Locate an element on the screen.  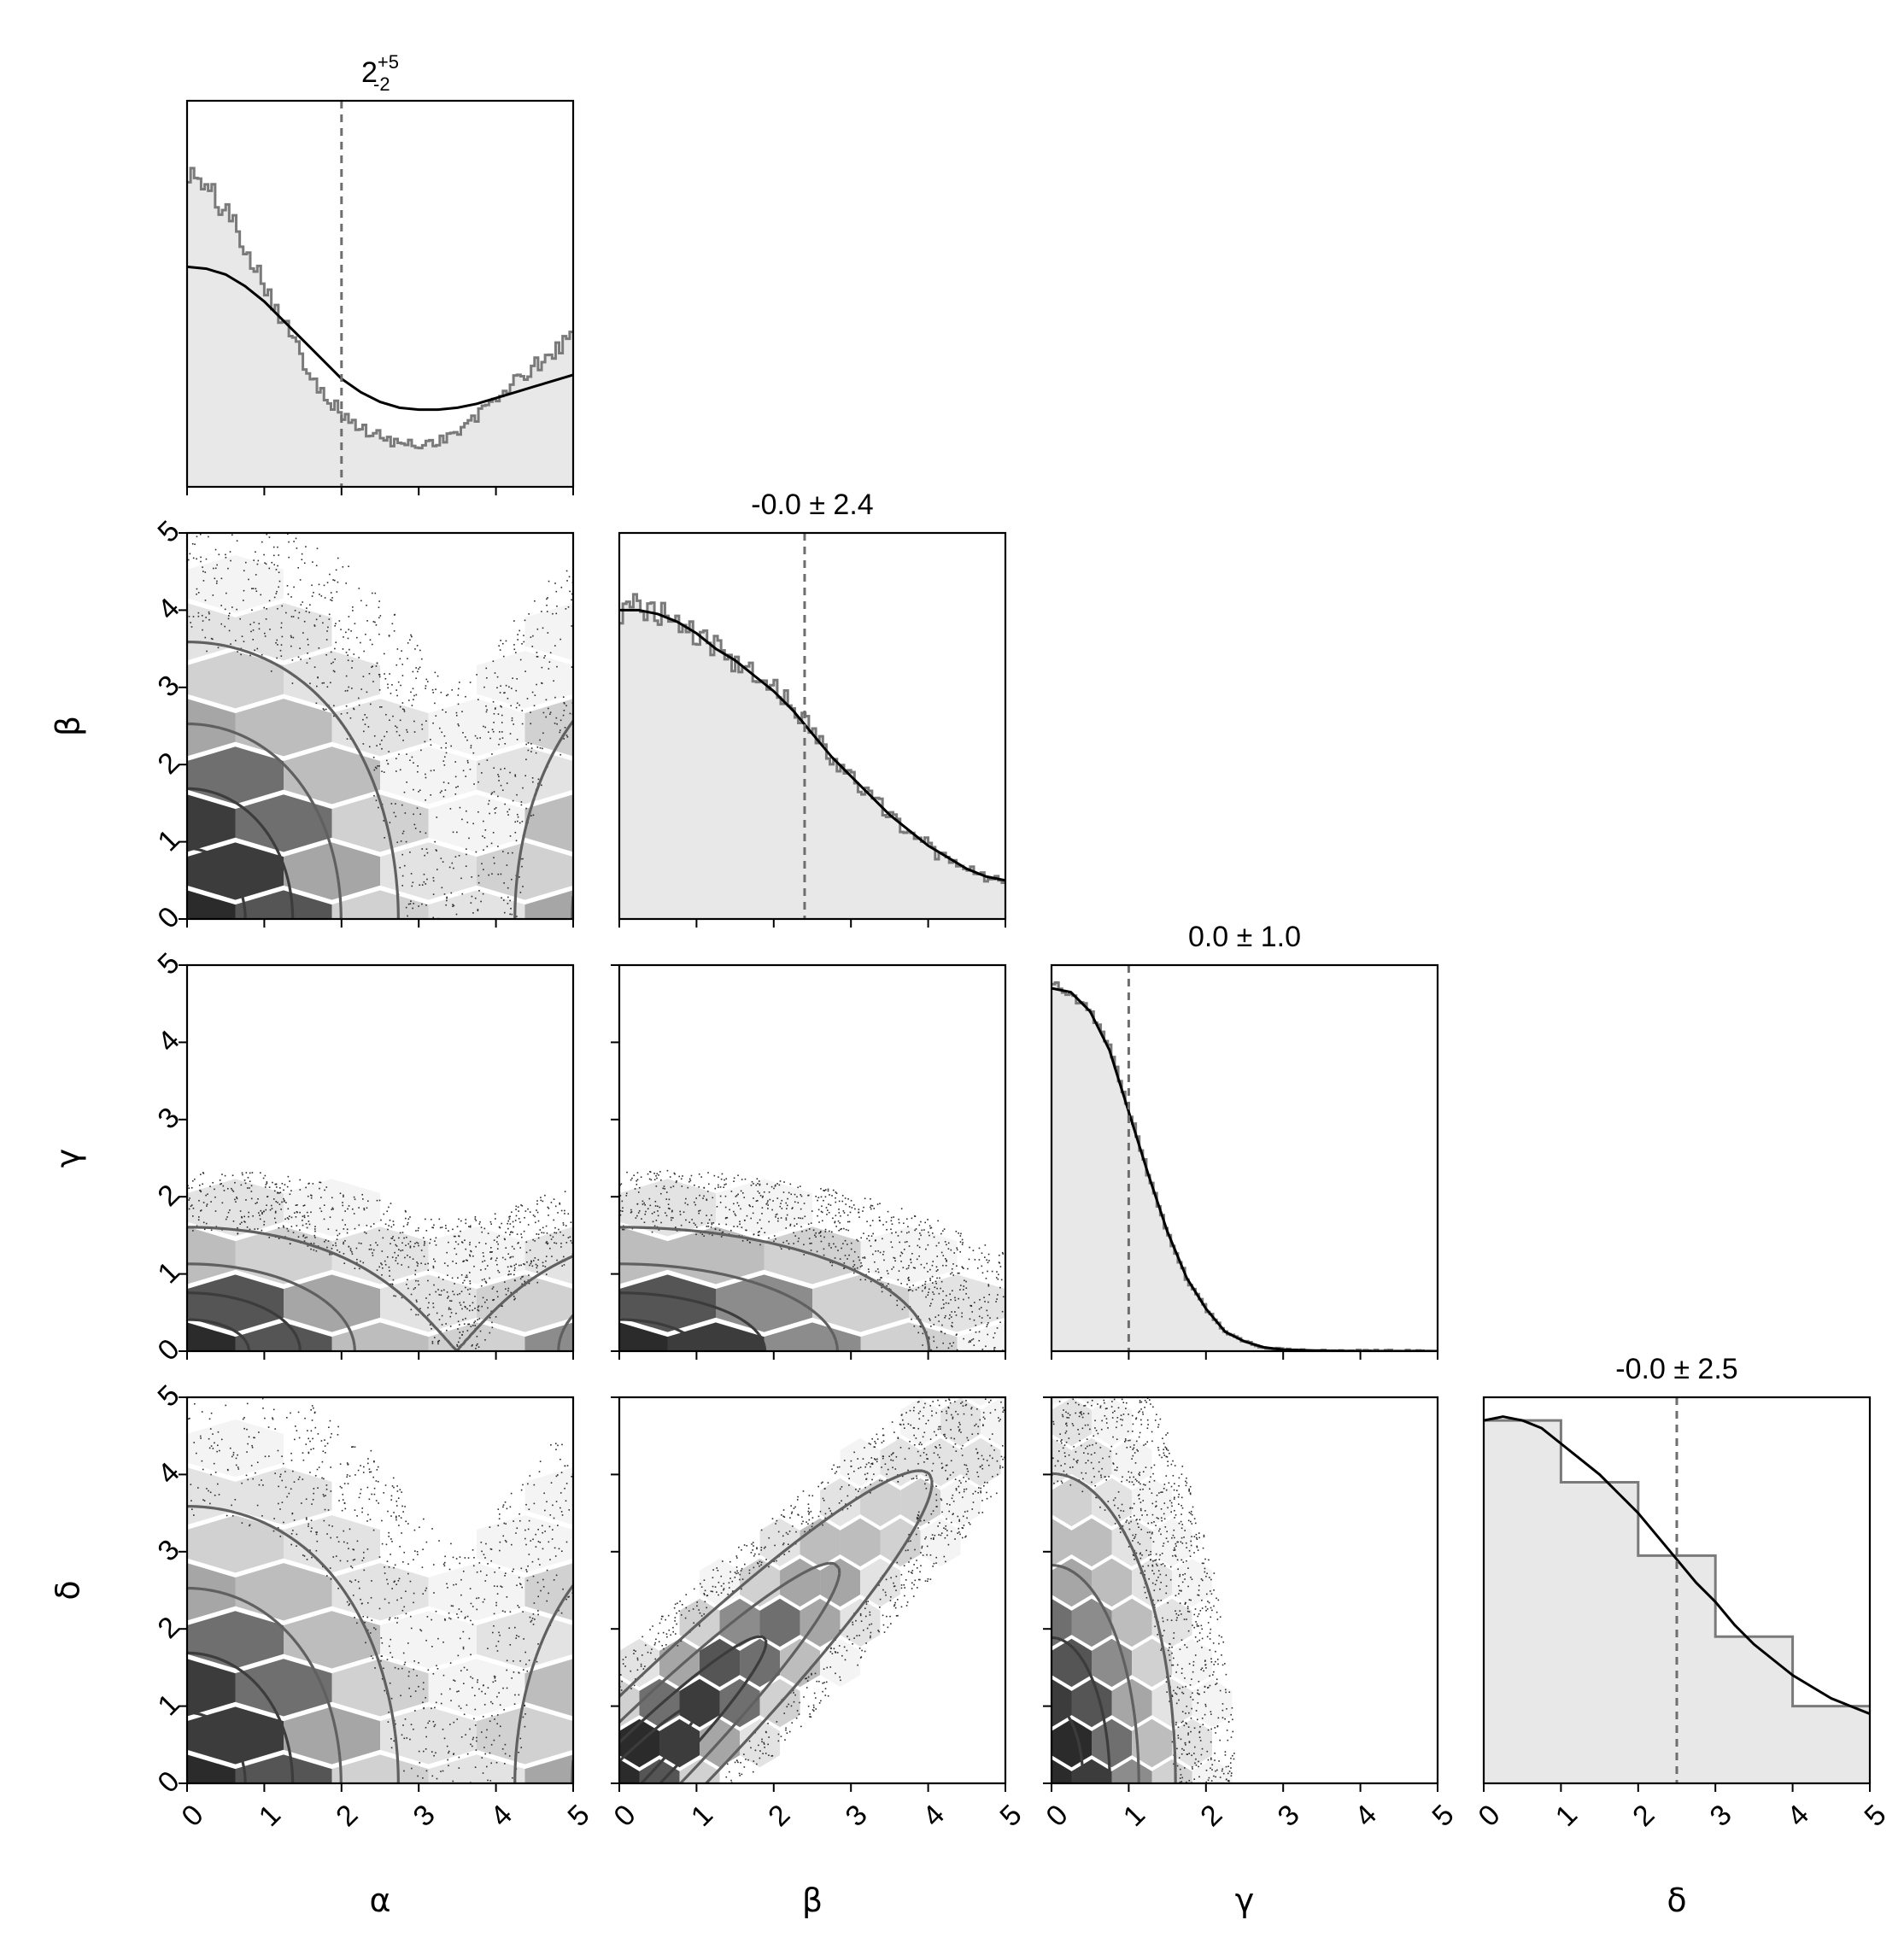
x-tick-label: 1 is located at coordinates (270, 1816).